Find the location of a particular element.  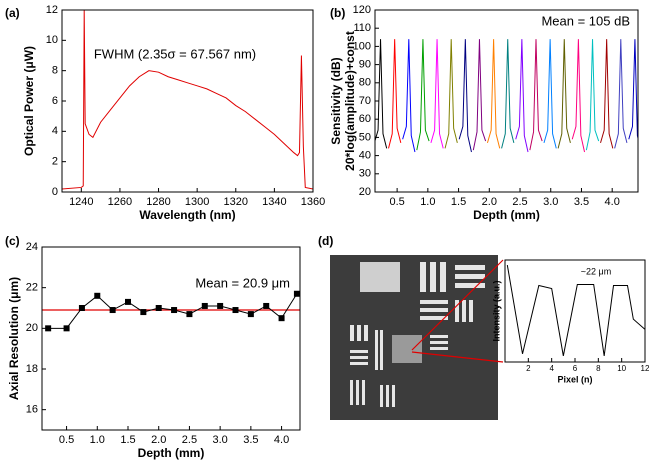

y-tick-label: 50 is located at coordinates (365, 137).